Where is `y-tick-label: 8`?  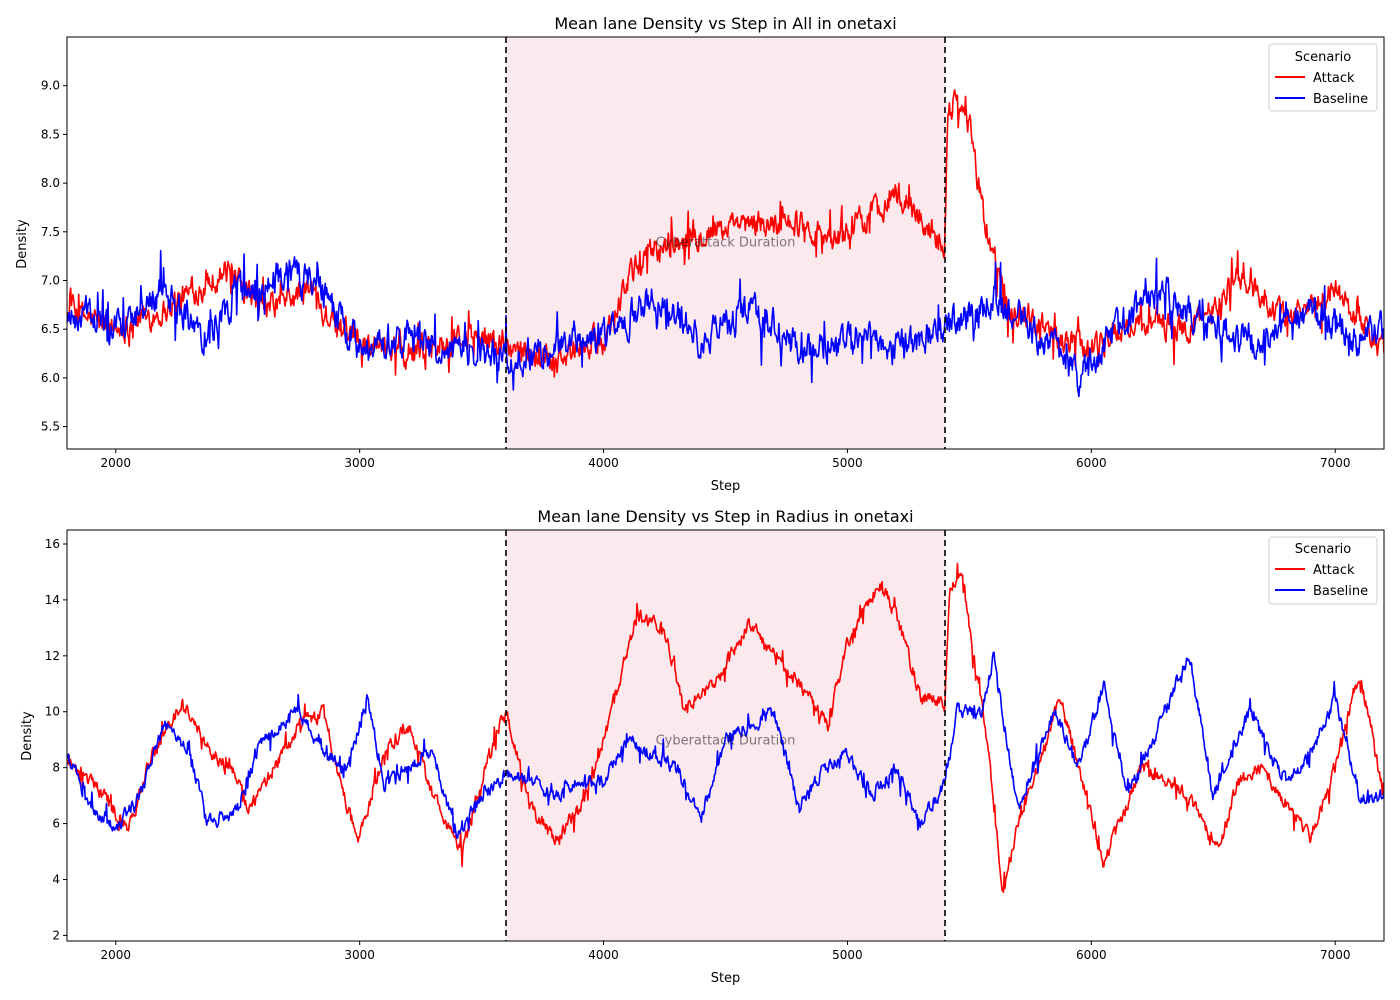 y-tick-label: 8 is located at coordinates (56, 768).